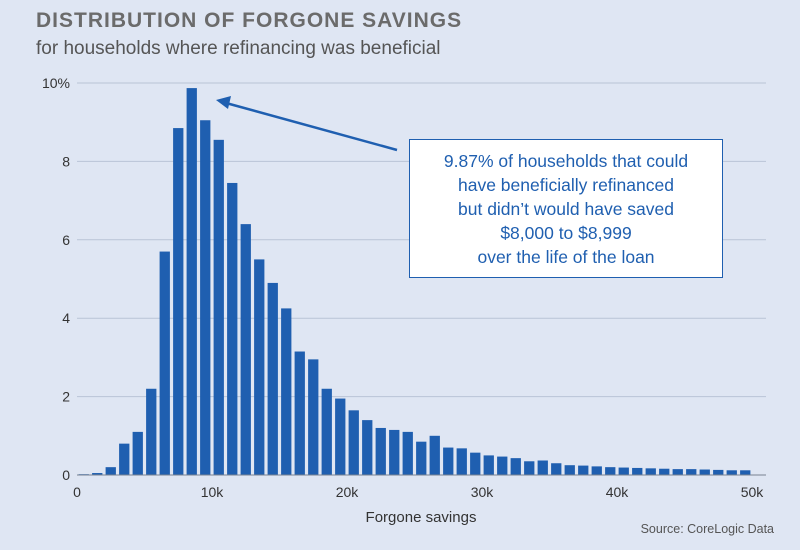 The image size is (800, 550). Describe the element at coordinates (56, 279) in the screenshot. I see `y-tick-labels: 0 2 4 6 8 10%` at that location.